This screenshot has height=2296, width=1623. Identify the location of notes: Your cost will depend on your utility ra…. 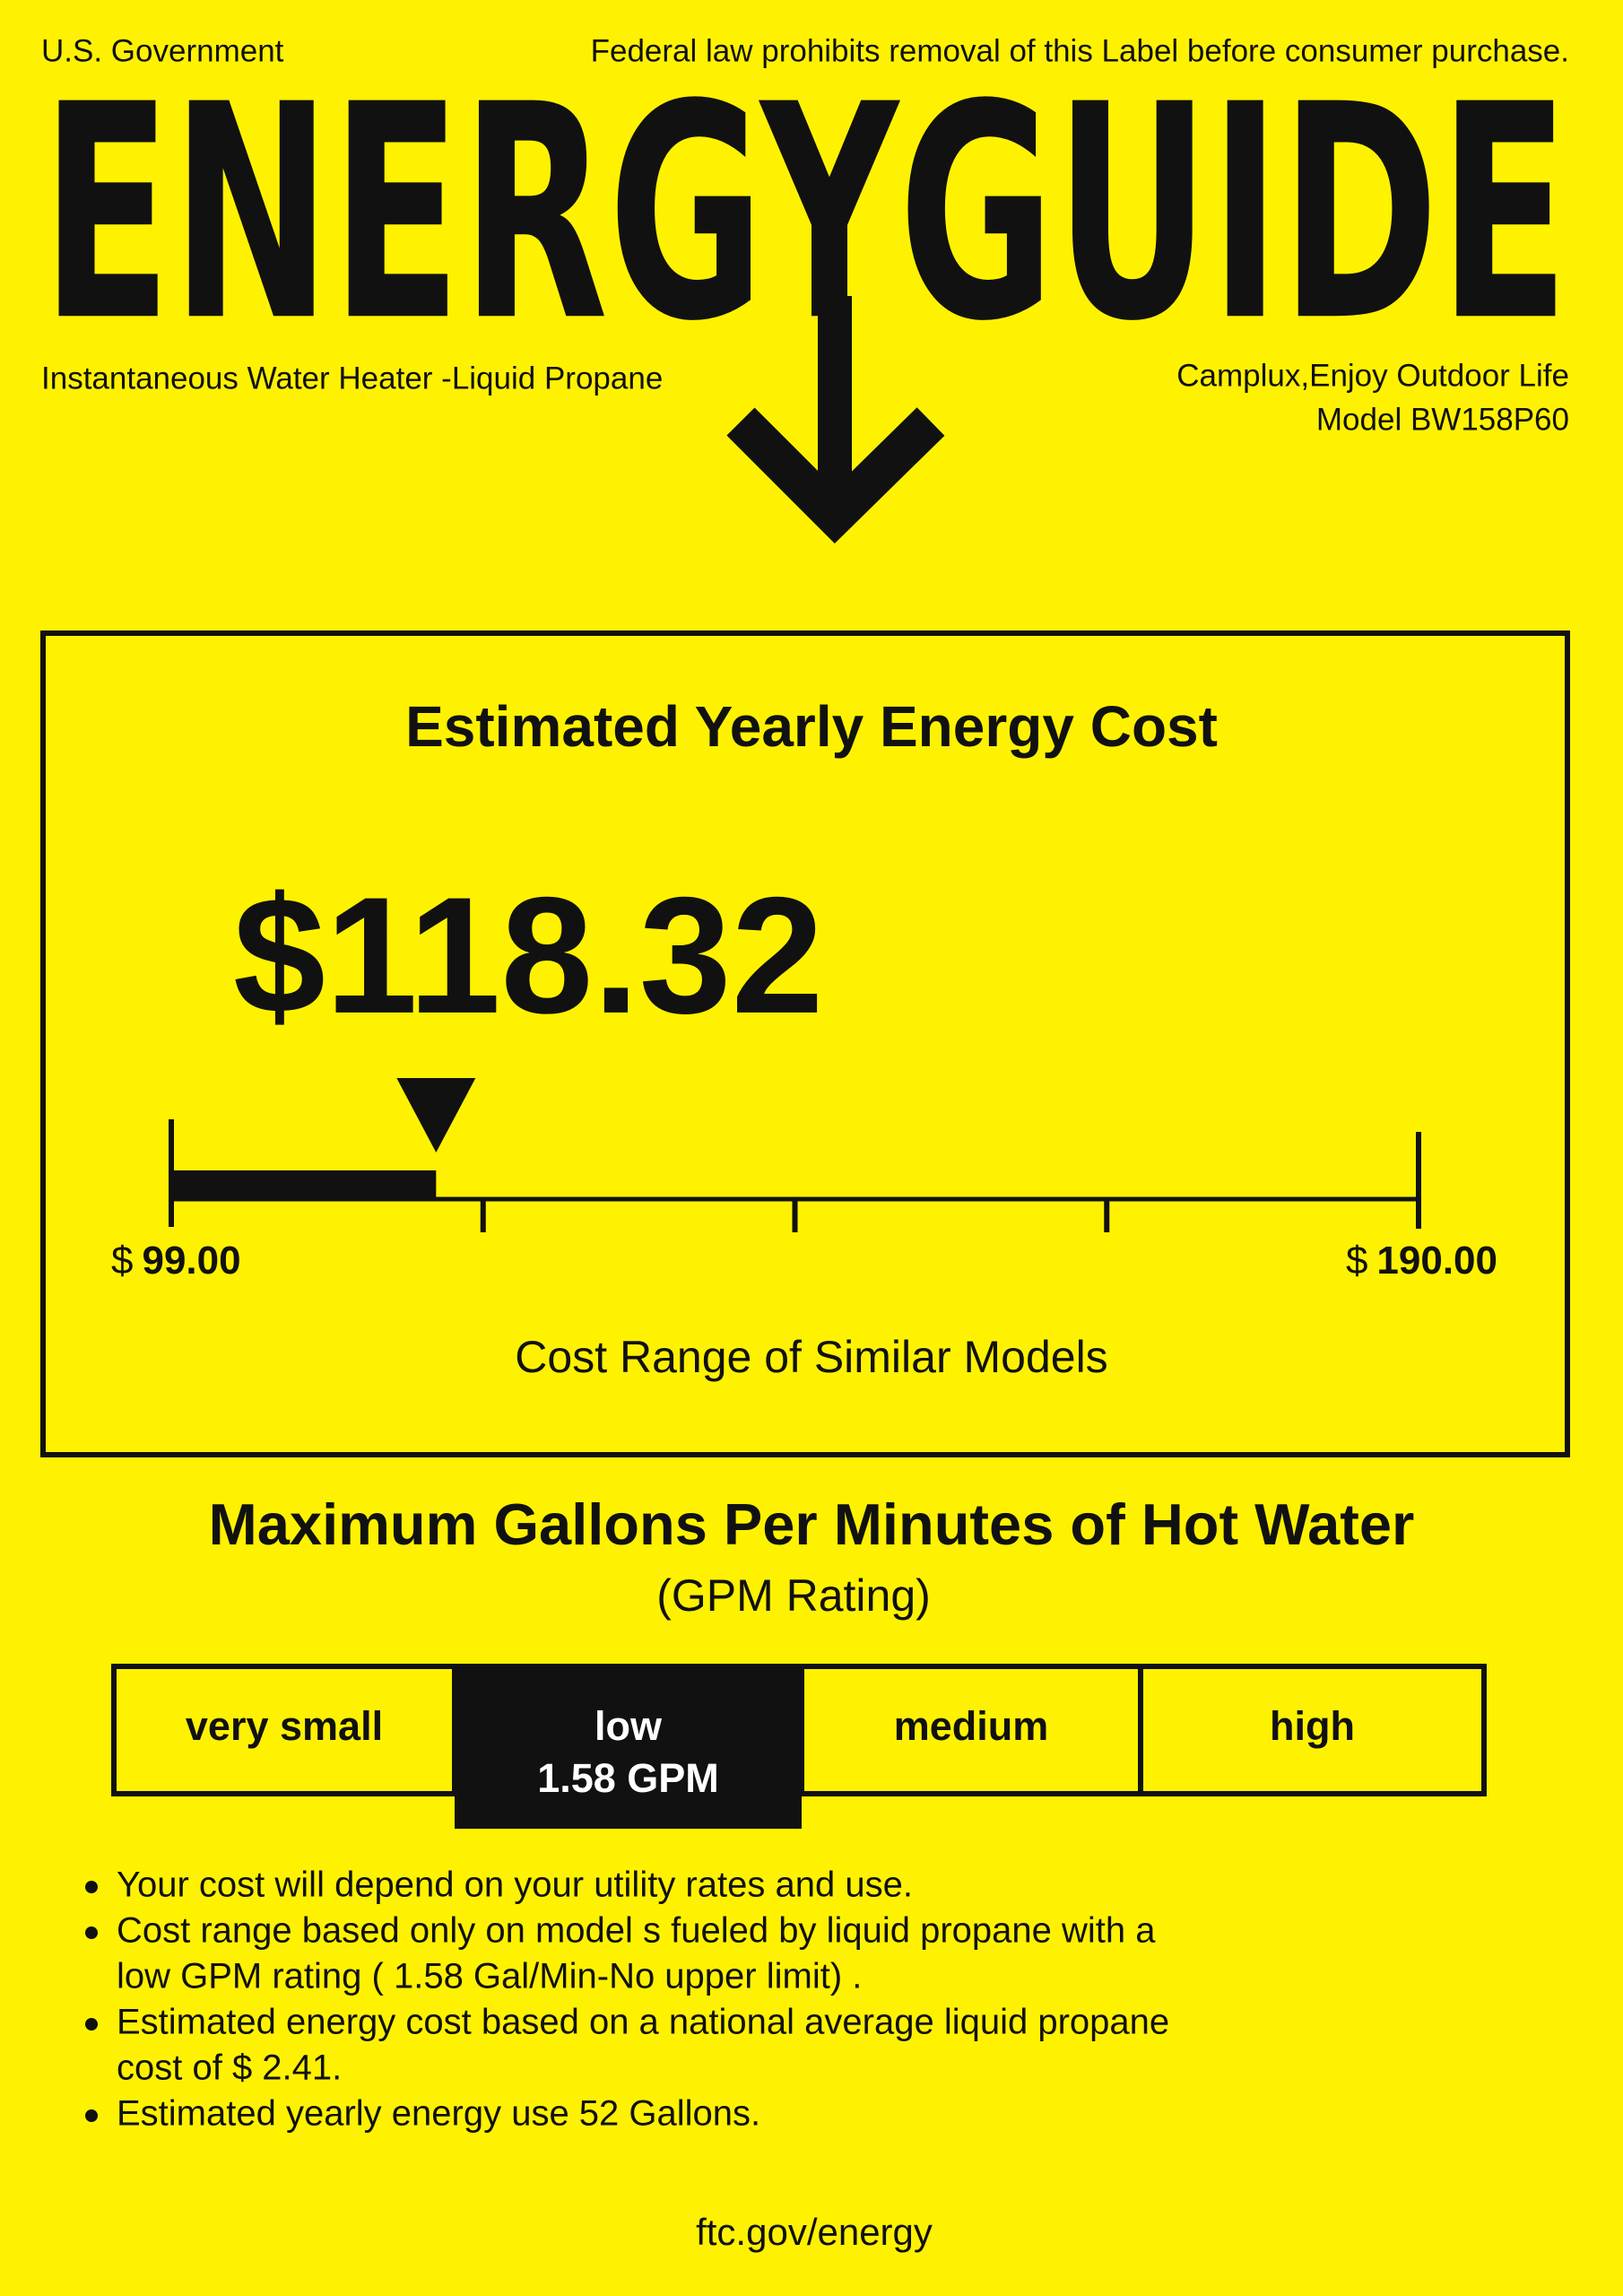
(627, 2000).